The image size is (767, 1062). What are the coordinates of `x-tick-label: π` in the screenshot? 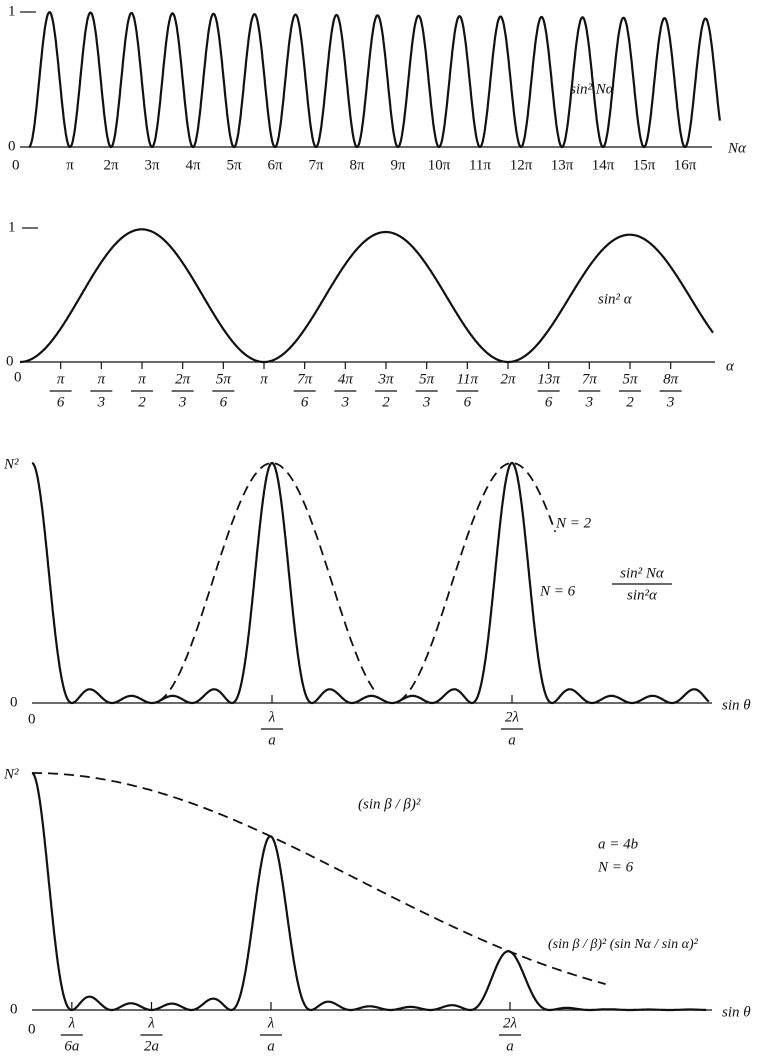 It's located at (70, 165).